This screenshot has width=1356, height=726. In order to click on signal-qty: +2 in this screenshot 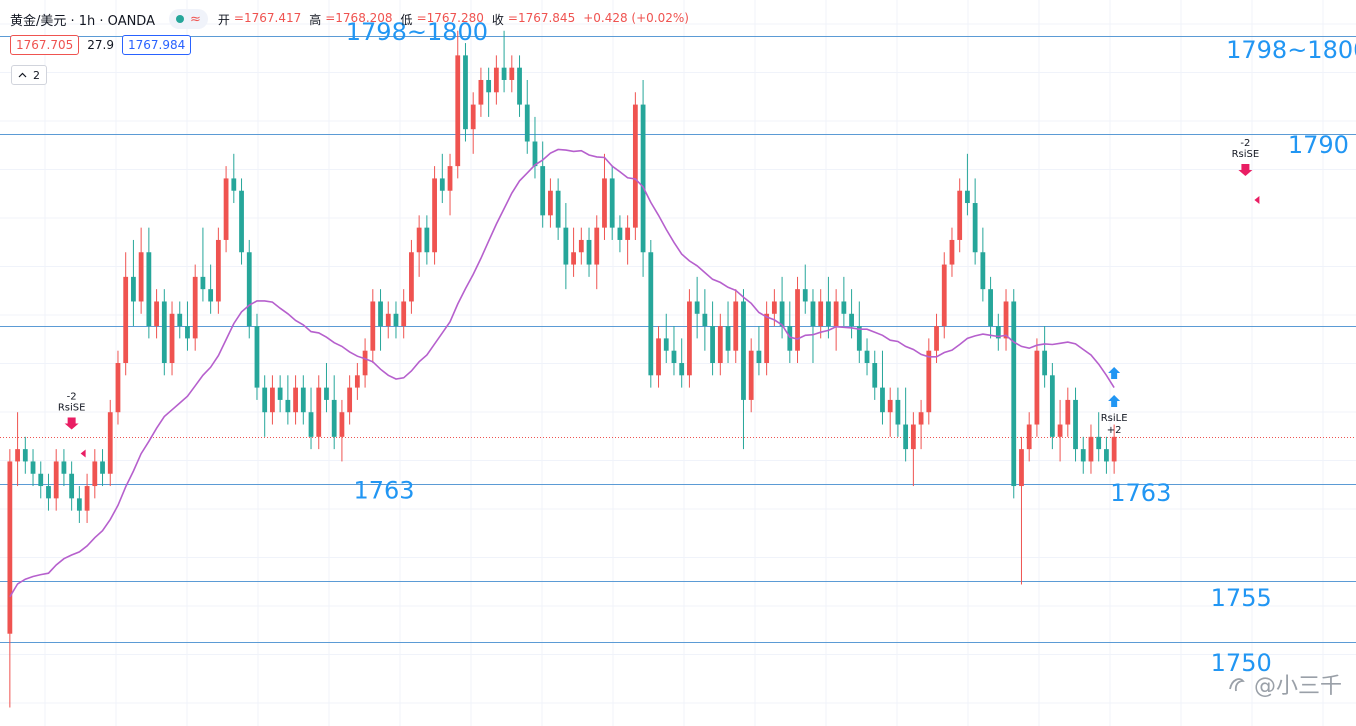, I will do `click(1114, 430)`.